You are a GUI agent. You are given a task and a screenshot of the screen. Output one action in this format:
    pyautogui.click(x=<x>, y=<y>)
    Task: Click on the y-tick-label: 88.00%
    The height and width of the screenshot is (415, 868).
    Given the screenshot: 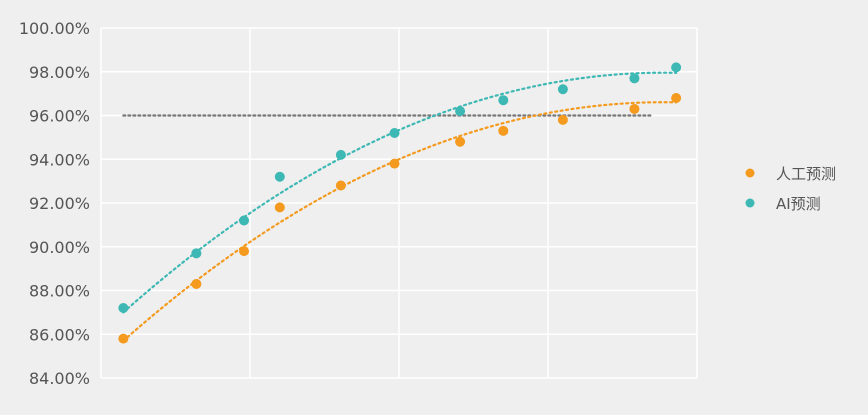 What is the action you would take?
    pyautogui.click(x=59, y=291)
    